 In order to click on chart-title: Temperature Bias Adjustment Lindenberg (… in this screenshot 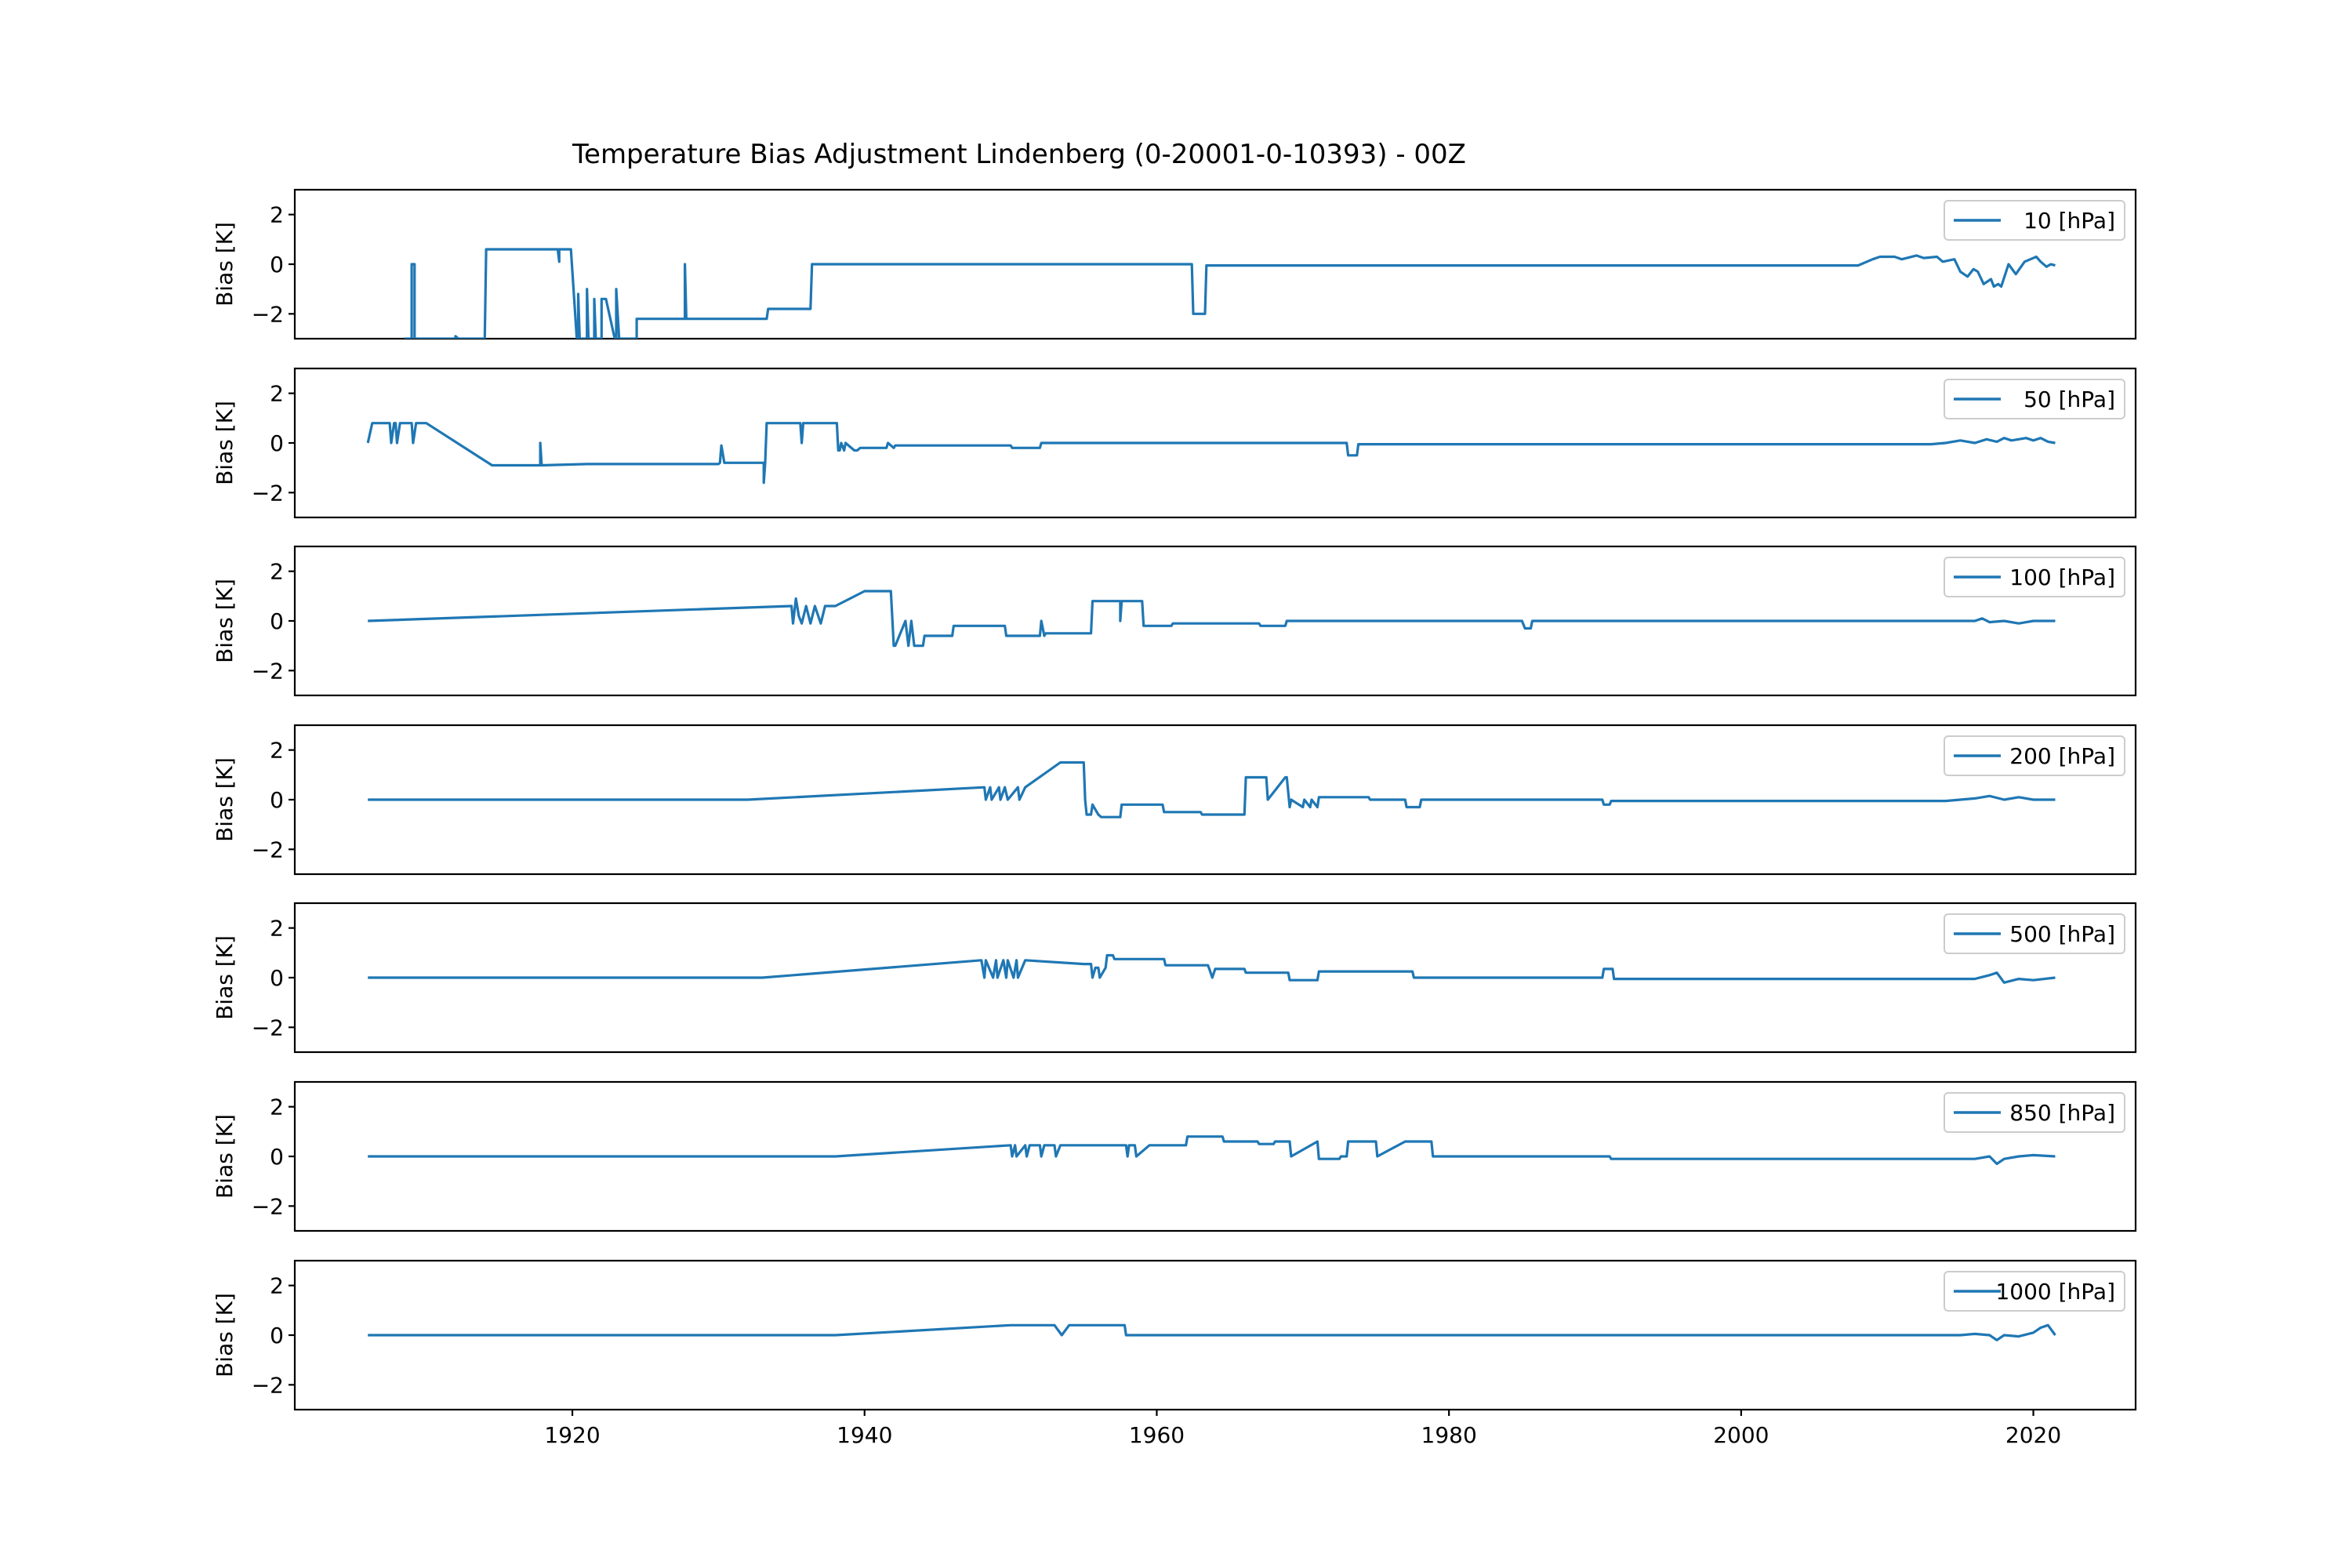, I will do `click(1019, 154)`.